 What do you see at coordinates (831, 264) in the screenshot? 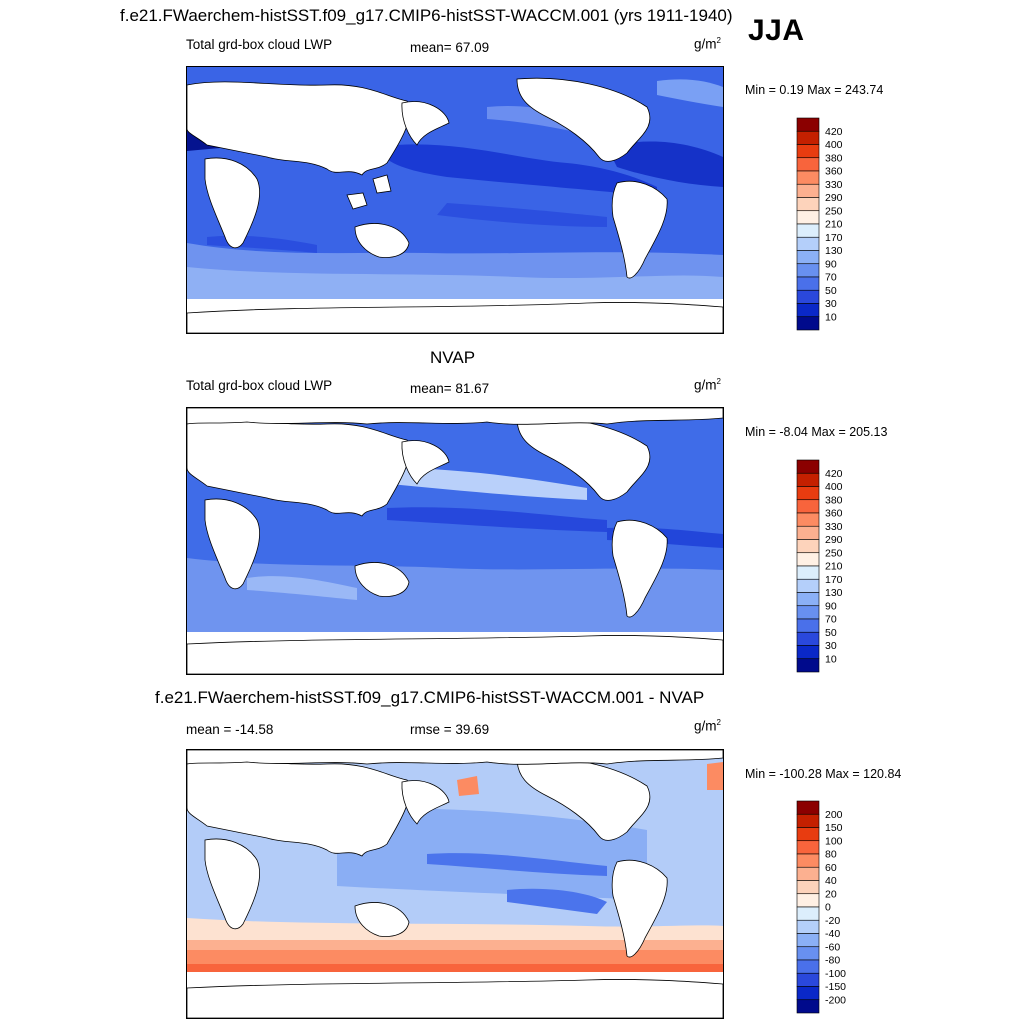
I see `panel1-colorbar-label: 90` at bounding box center [831, 264].